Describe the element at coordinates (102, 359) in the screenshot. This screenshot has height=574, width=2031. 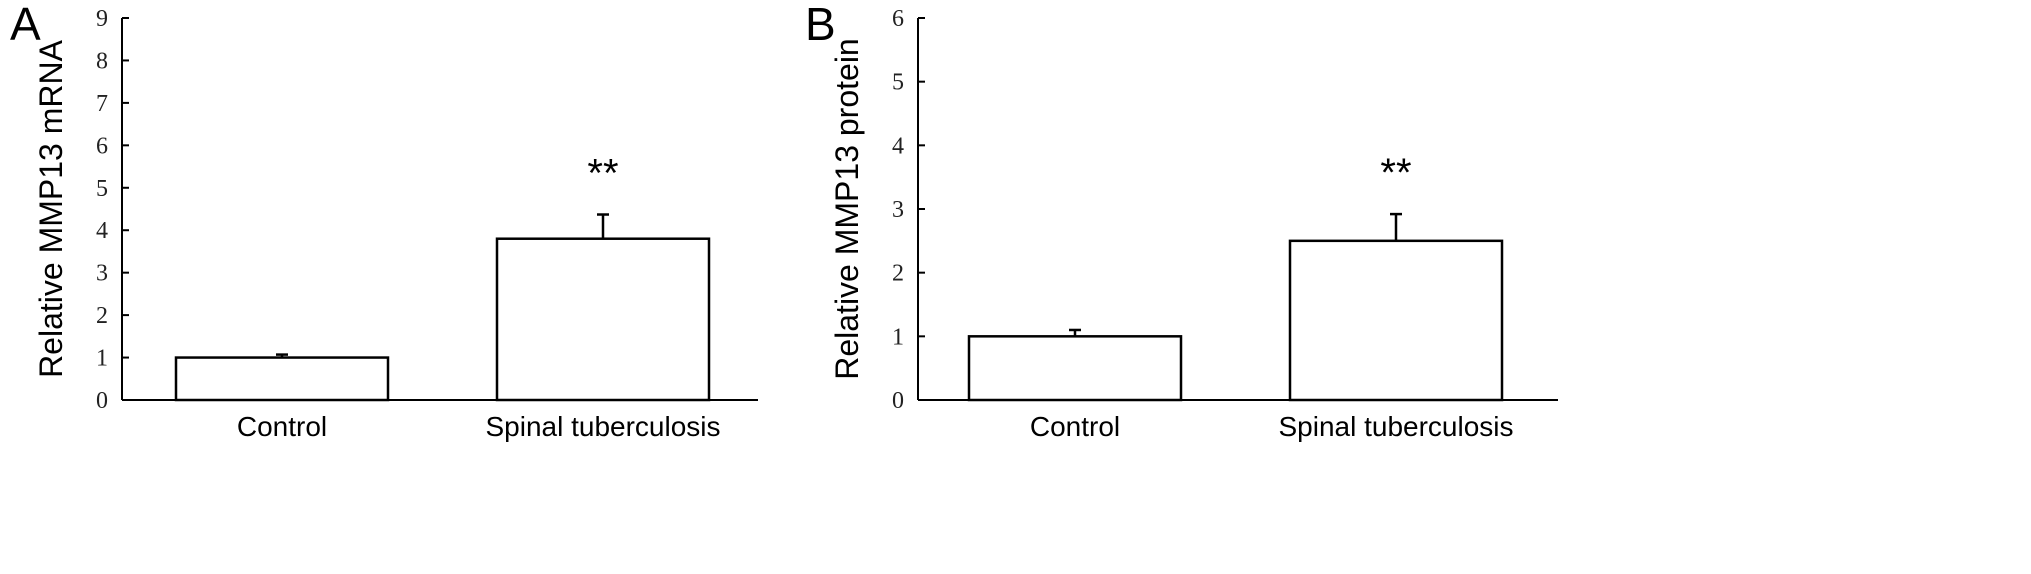
I see `panel-a-y-tick-label: 1` at that location.